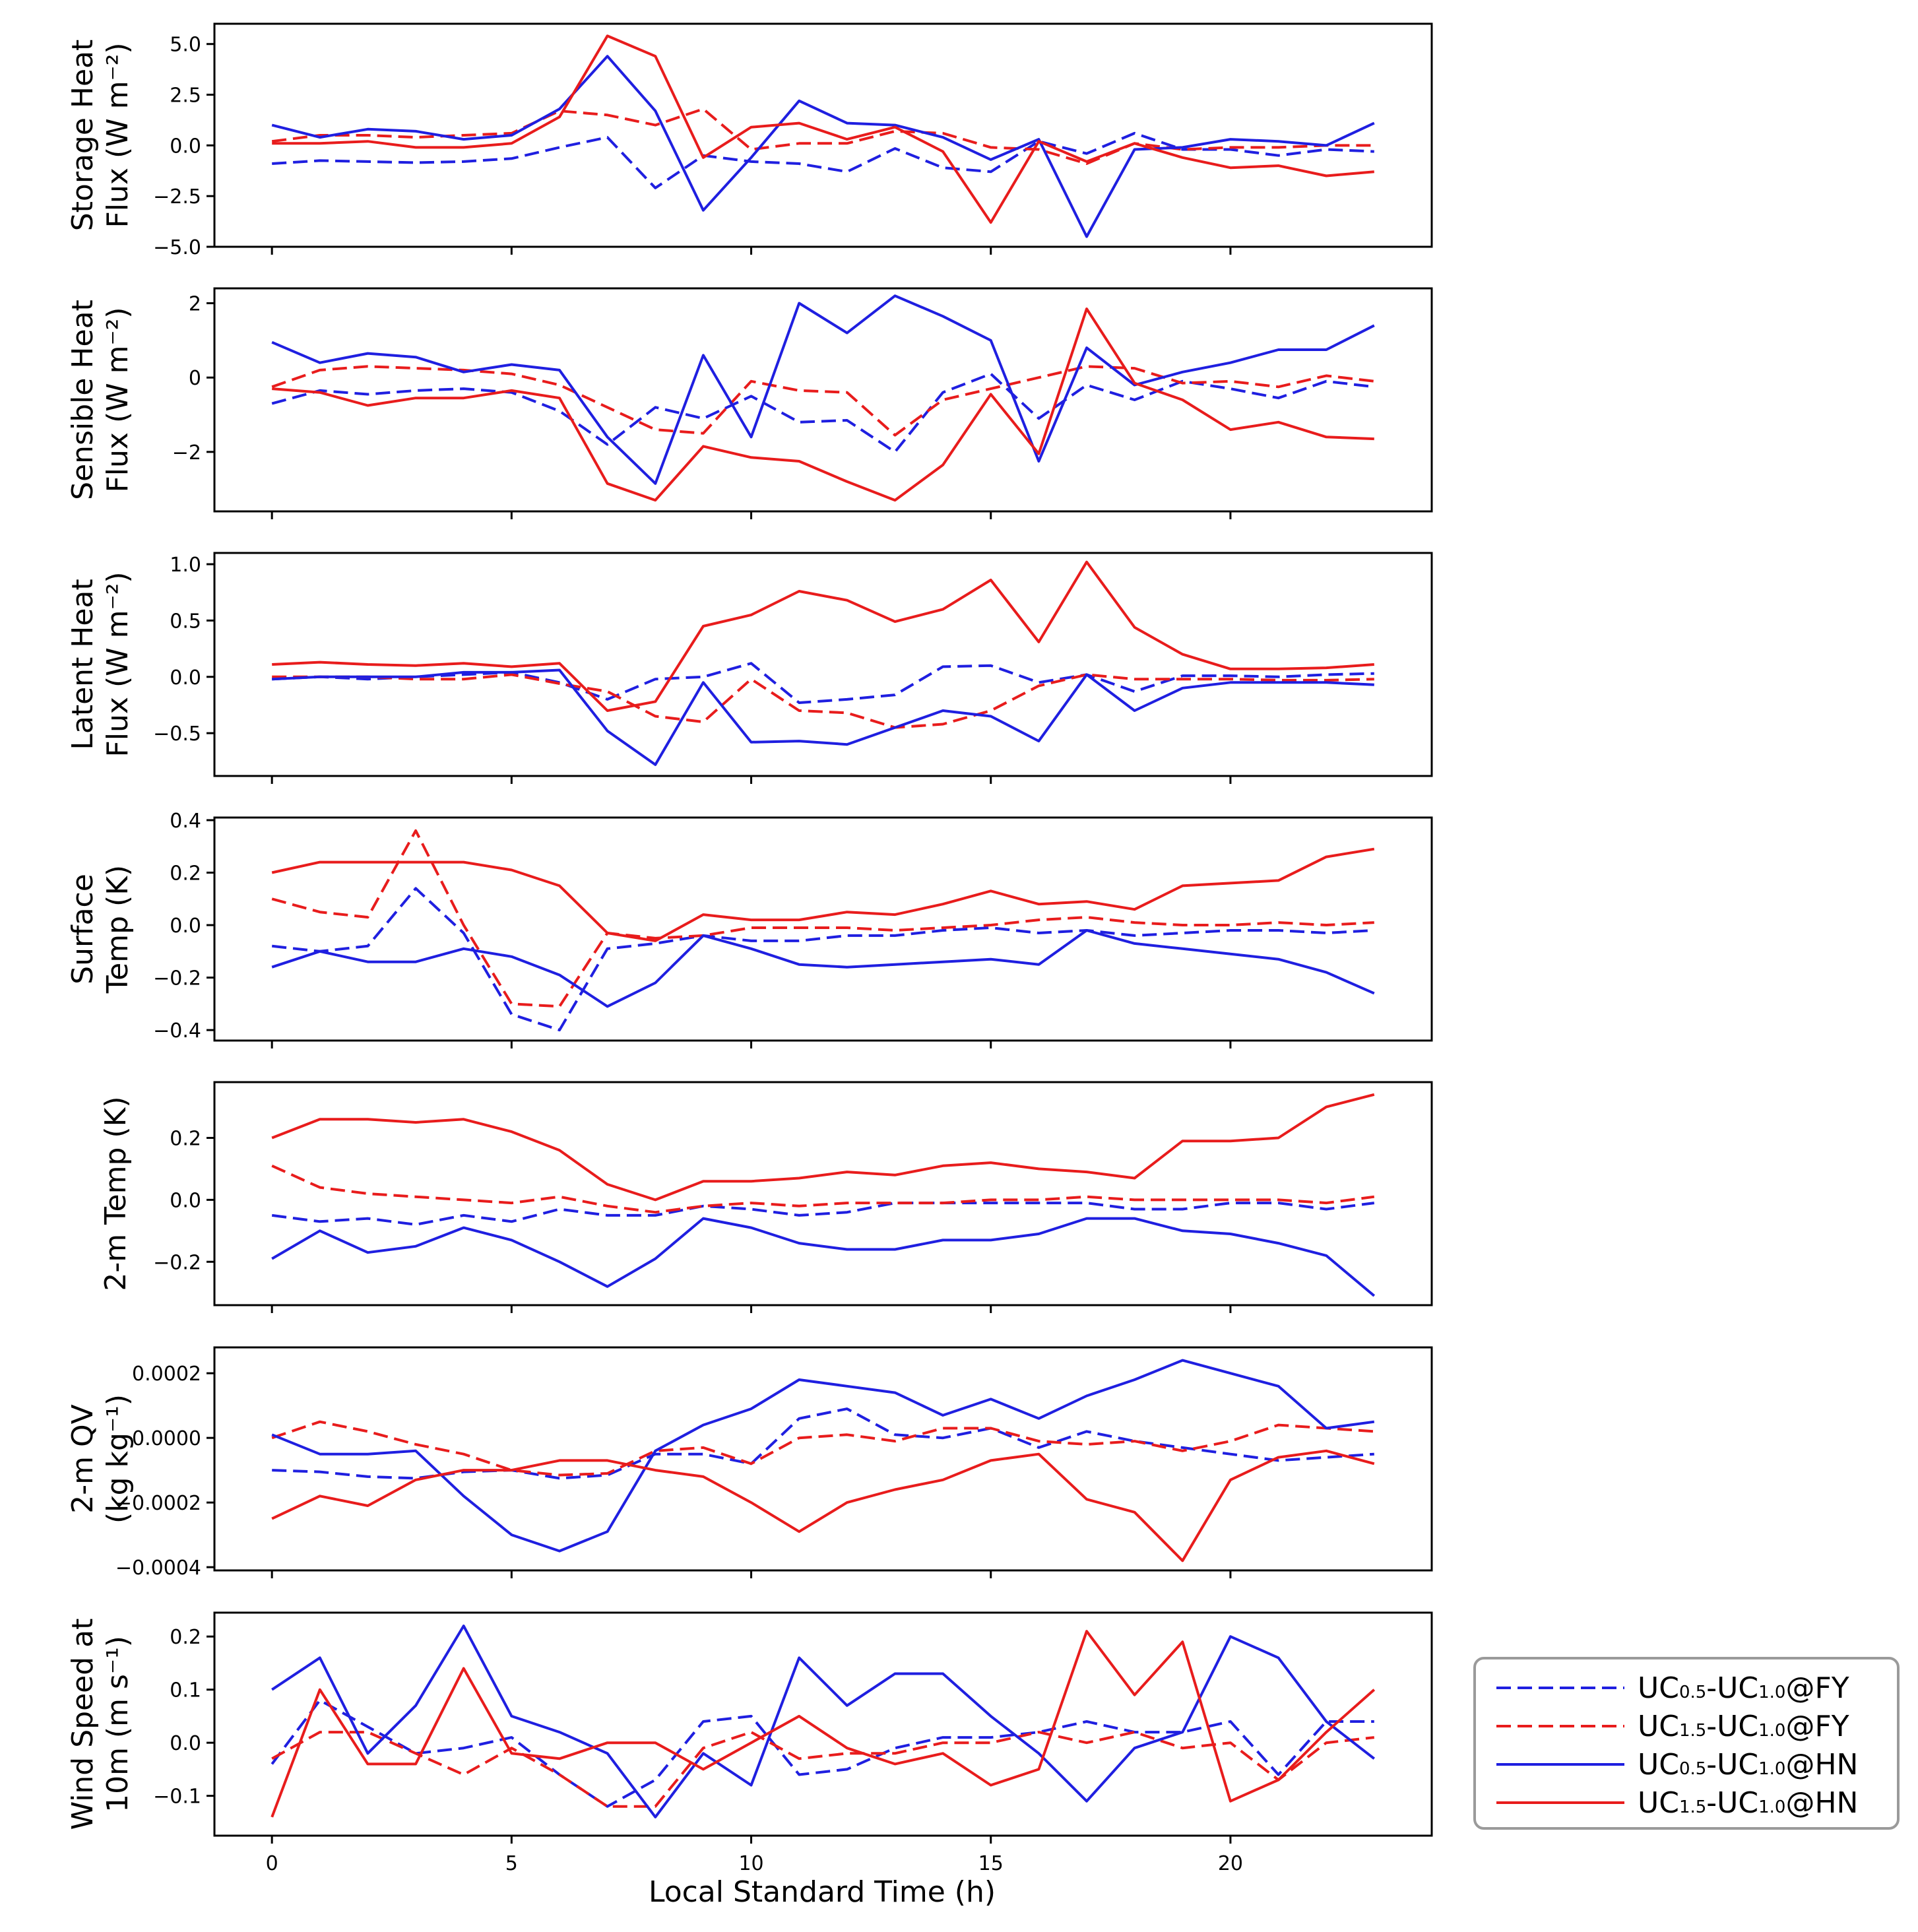 This screenshot has height=1932, width=1918. What do you see at coordinates (823, 1257) in the screenshot?
I see `series-line-temp2m-hn05` at bounding box center [823, 1257].